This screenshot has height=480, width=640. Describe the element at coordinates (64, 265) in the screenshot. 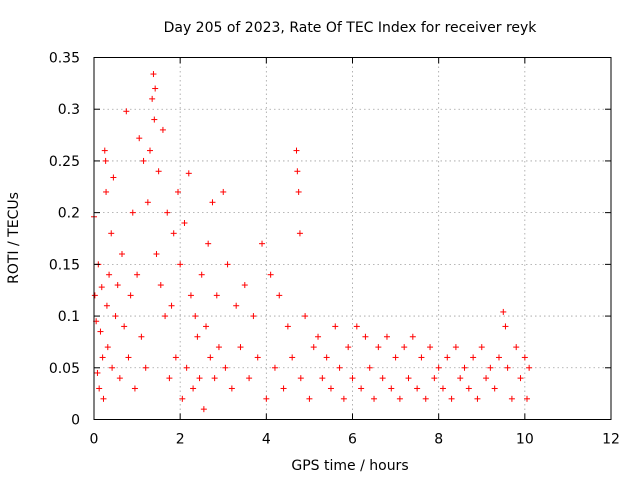

I see `y-tick-label: 0.15` at that location.